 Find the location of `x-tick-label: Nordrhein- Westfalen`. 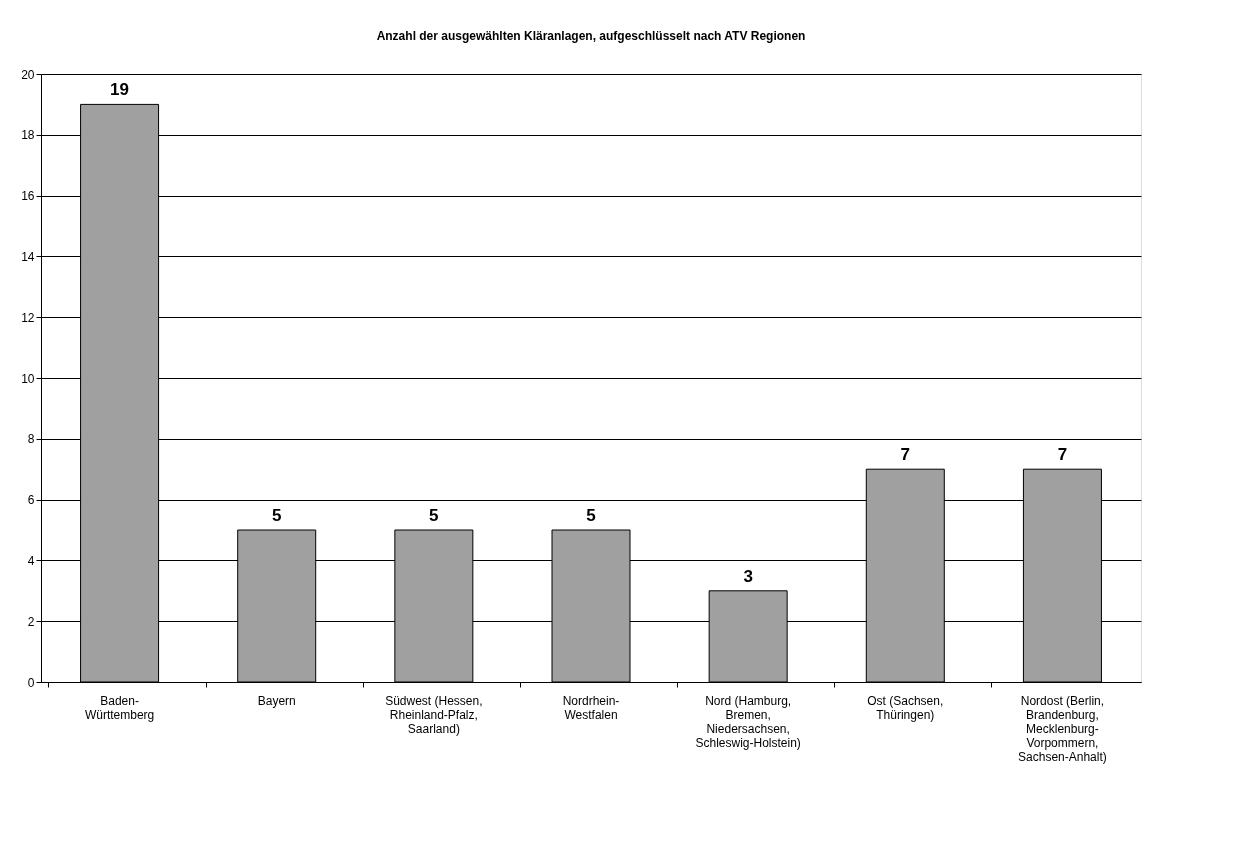

x-tick-label: Nordrhein- Westfalen is located at coordinates (591, 707).